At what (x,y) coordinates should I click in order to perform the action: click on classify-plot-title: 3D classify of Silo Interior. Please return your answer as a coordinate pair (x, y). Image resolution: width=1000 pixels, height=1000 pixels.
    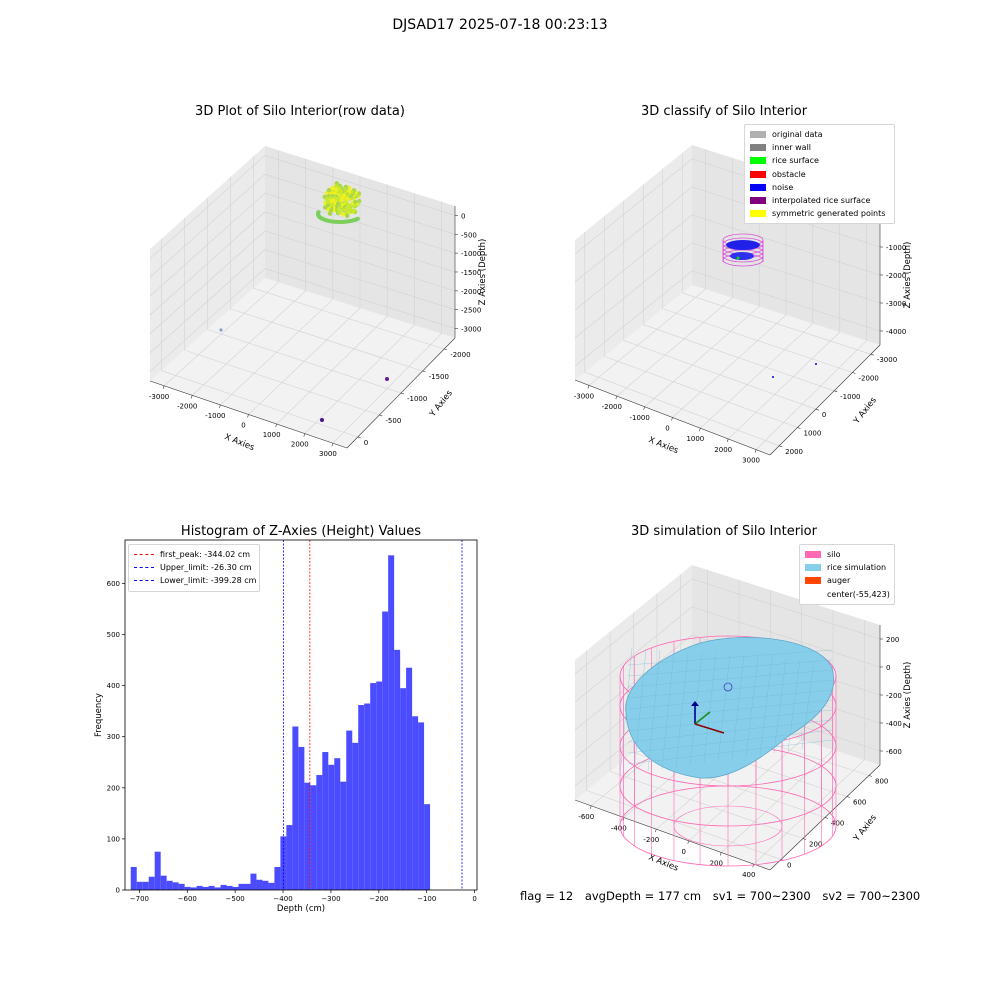
    Looking at the image, I should click on (724, 111).